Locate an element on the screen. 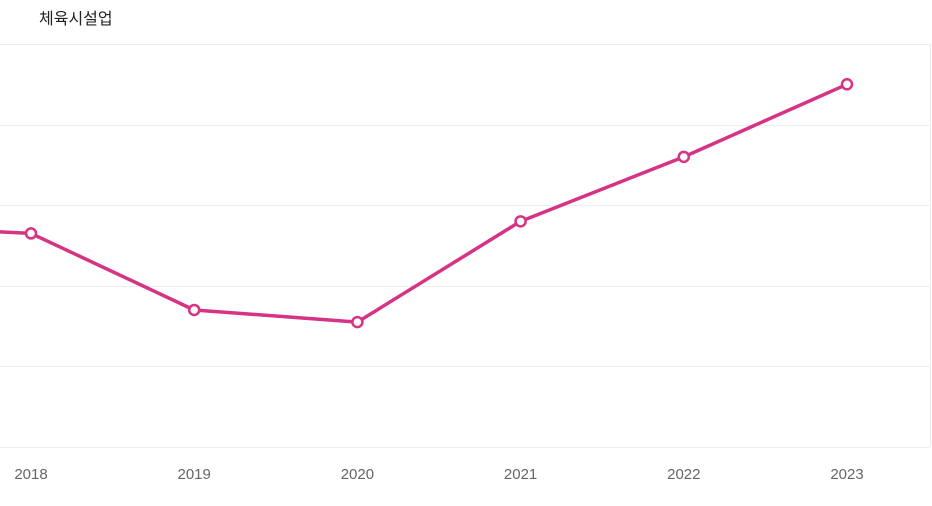 This screenshot has width=932, height=506. data-point-2020 is located at coordinates (357, 322).